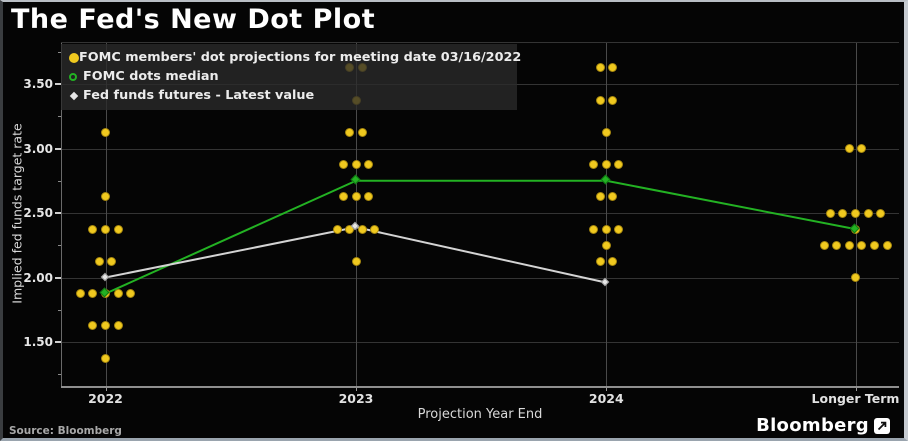 The image size is (908, 441). What do you see at coordinates (105, 398) in the screenshot?
I see `x-category-label: 2022` at bounding box center [105, 398].